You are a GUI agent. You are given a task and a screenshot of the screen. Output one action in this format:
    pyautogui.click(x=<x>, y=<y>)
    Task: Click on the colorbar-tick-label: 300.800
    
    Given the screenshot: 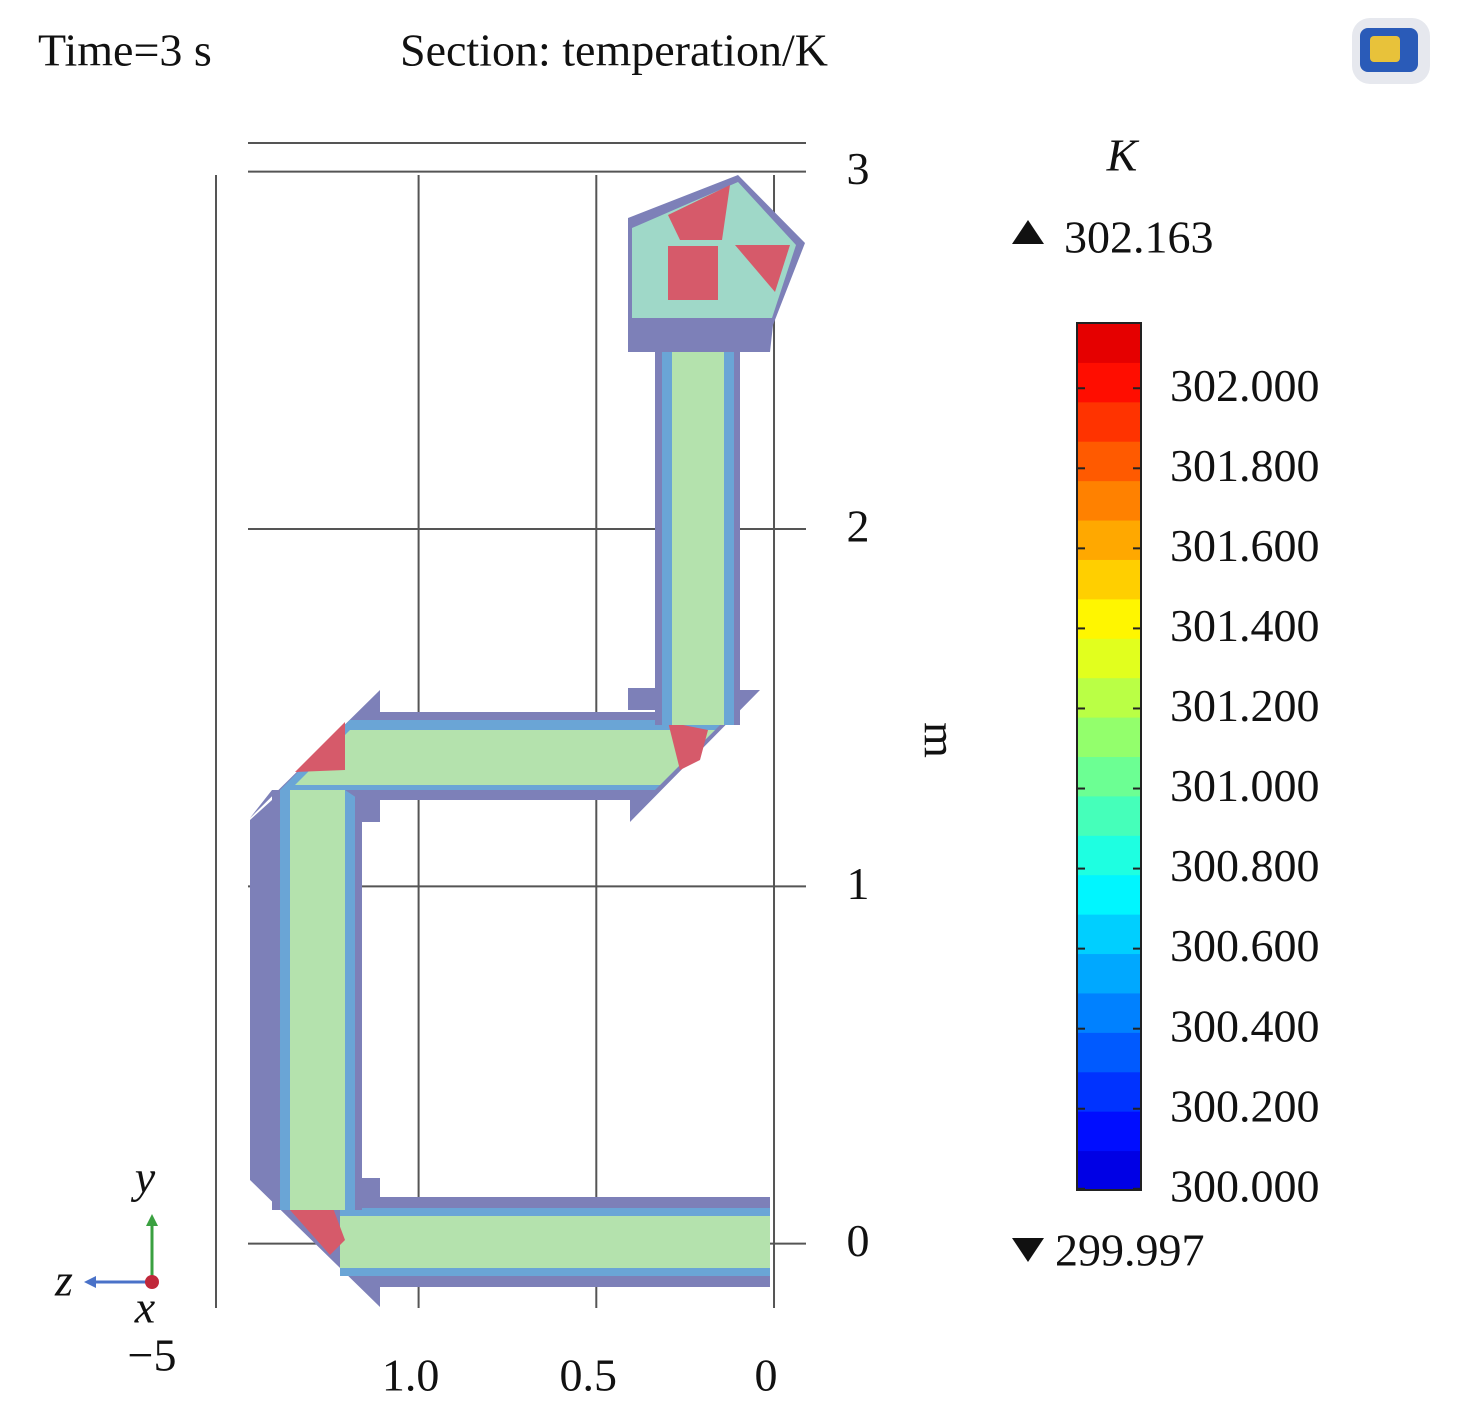 What is the action you would take?
    pyautogui.click(x=1245, y=865)
    